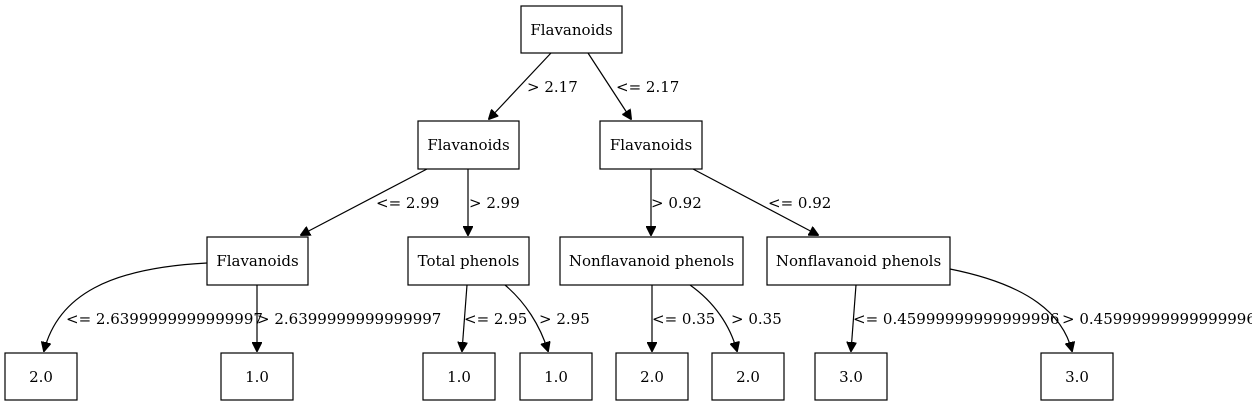 The height and width of the screenshot is (407, 1252). I want to click on node-n10: 1.0, so click(556, 376).